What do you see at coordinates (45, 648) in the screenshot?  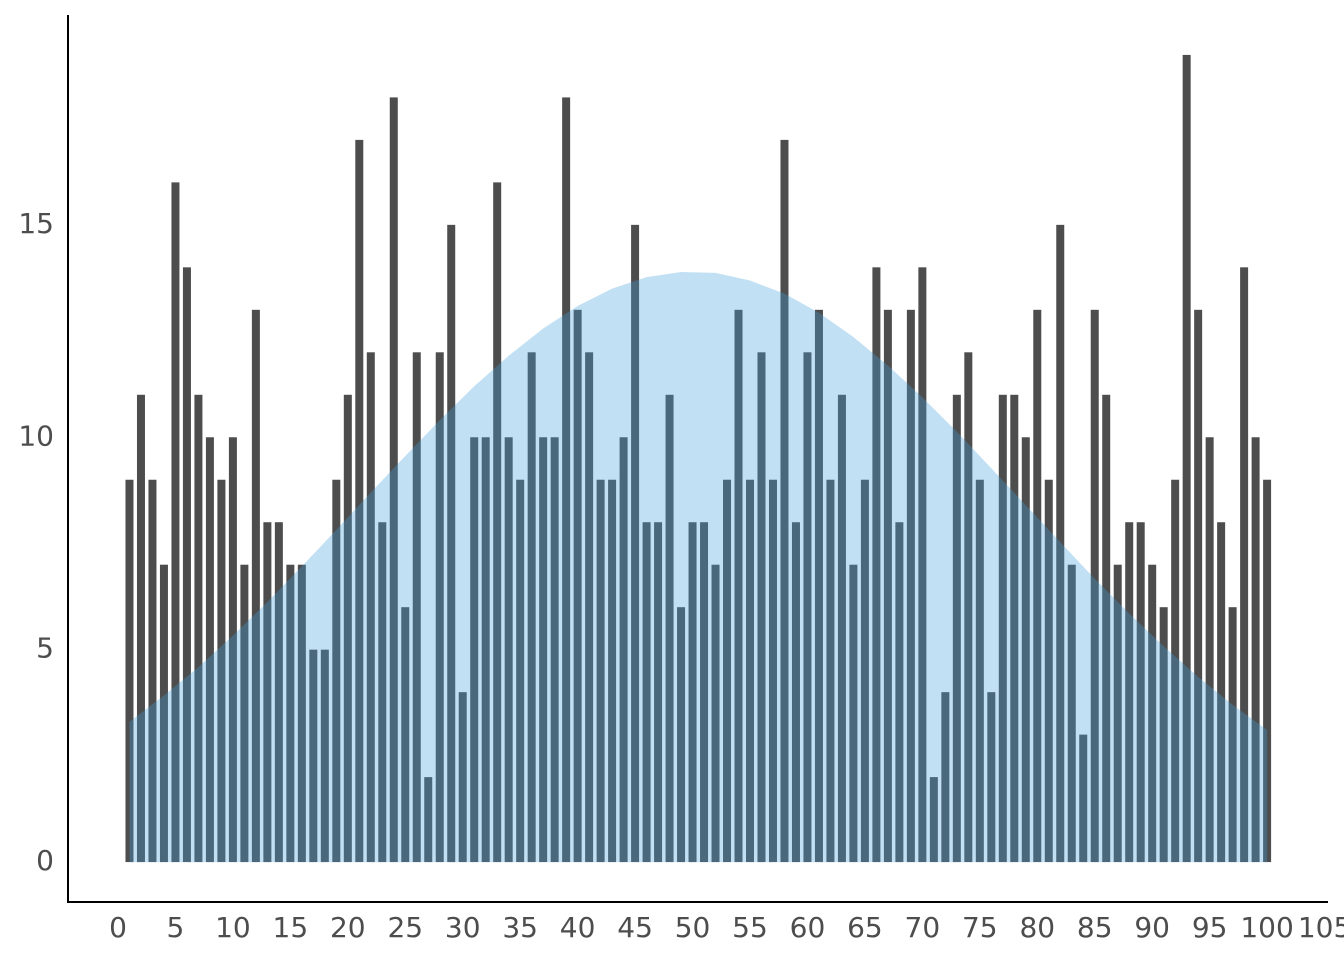 I see `y-tick-label: 5` at bounding box center [45, 648].